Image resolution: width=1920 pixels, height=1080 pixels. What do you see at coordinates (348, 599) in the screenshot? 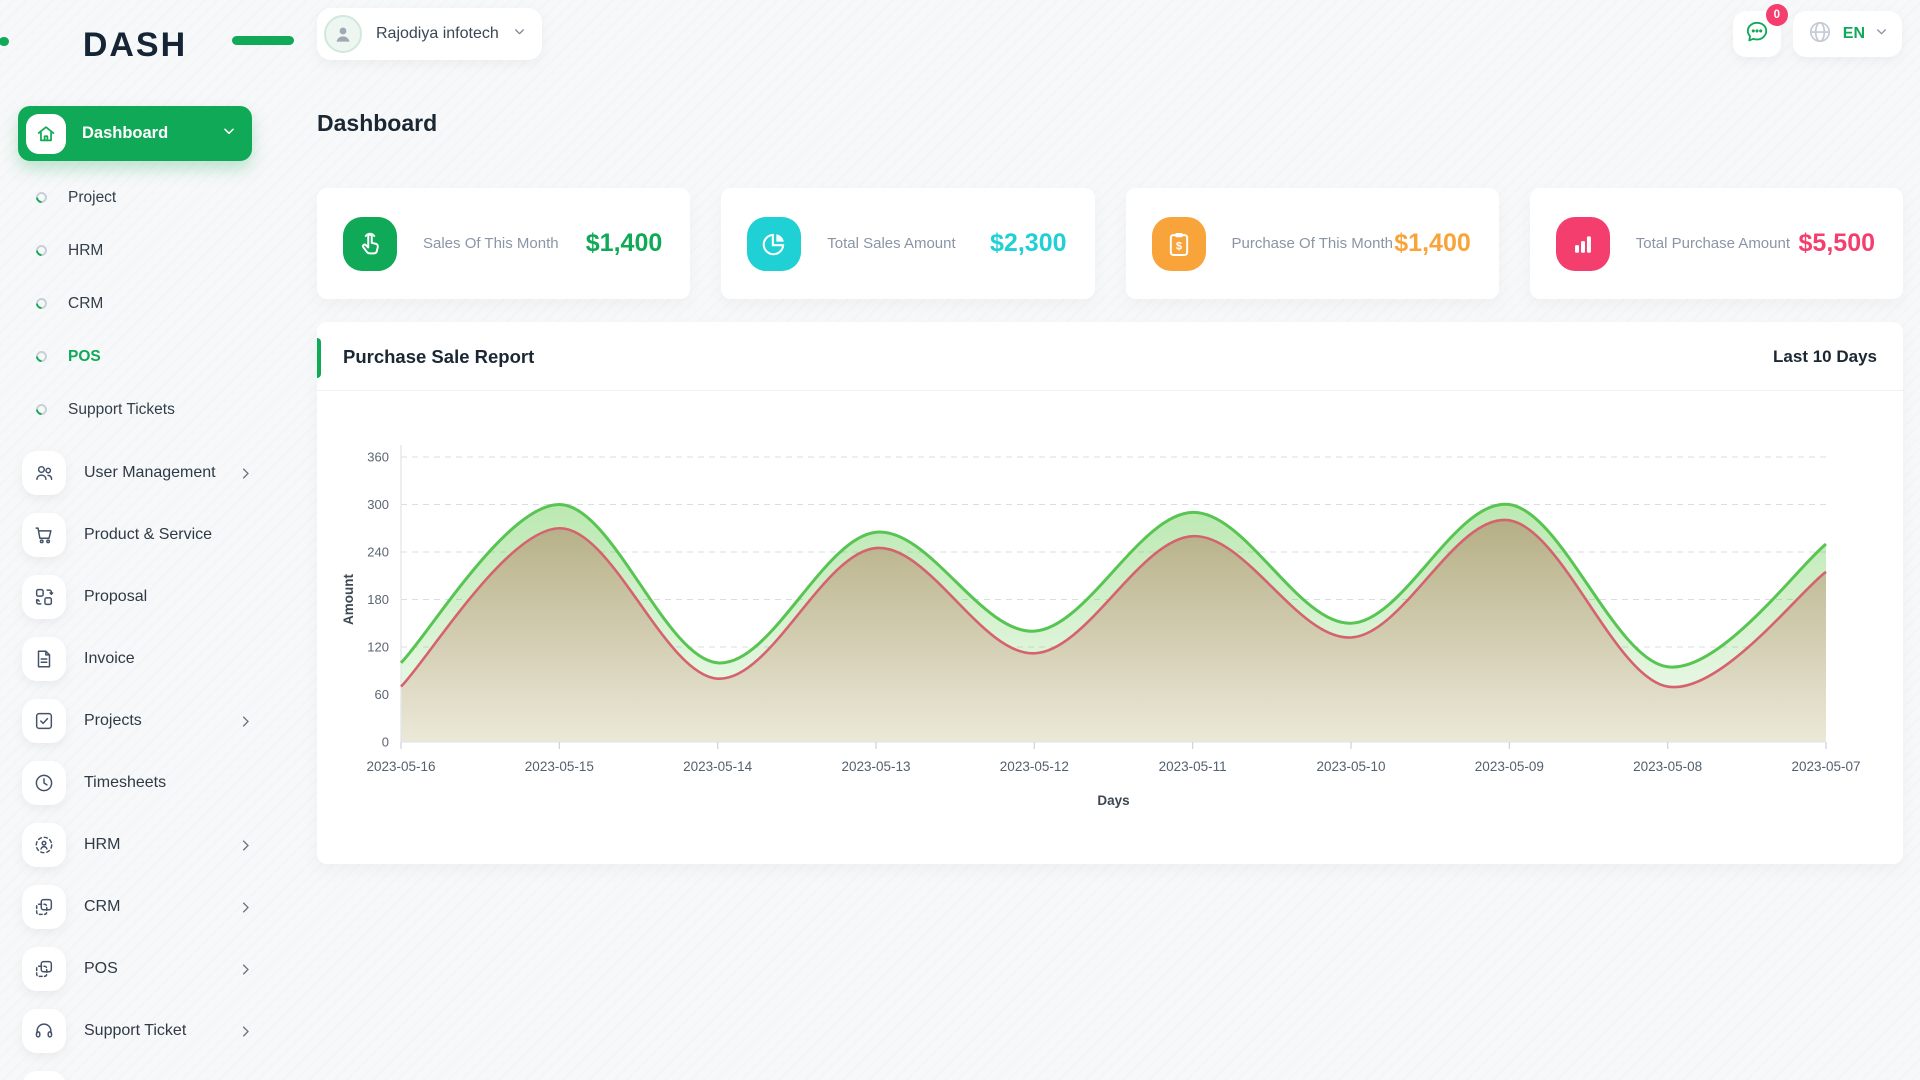
I see `svg-text: Amount` at bounding box center [348, 599].